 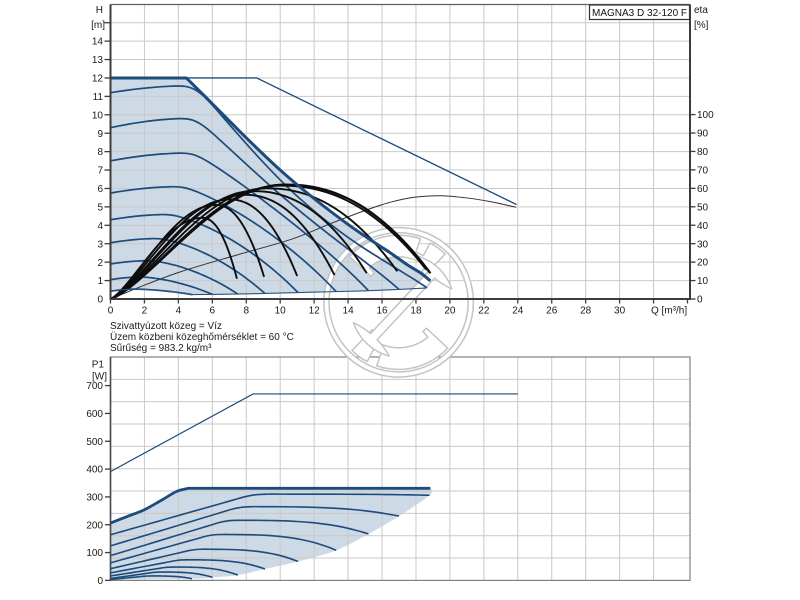 What do you see at coordinates (166, 326) in the screenshot?
I see `svg-text: Szivattyúzott közeg = Víz` at bounding box center [166, 326].